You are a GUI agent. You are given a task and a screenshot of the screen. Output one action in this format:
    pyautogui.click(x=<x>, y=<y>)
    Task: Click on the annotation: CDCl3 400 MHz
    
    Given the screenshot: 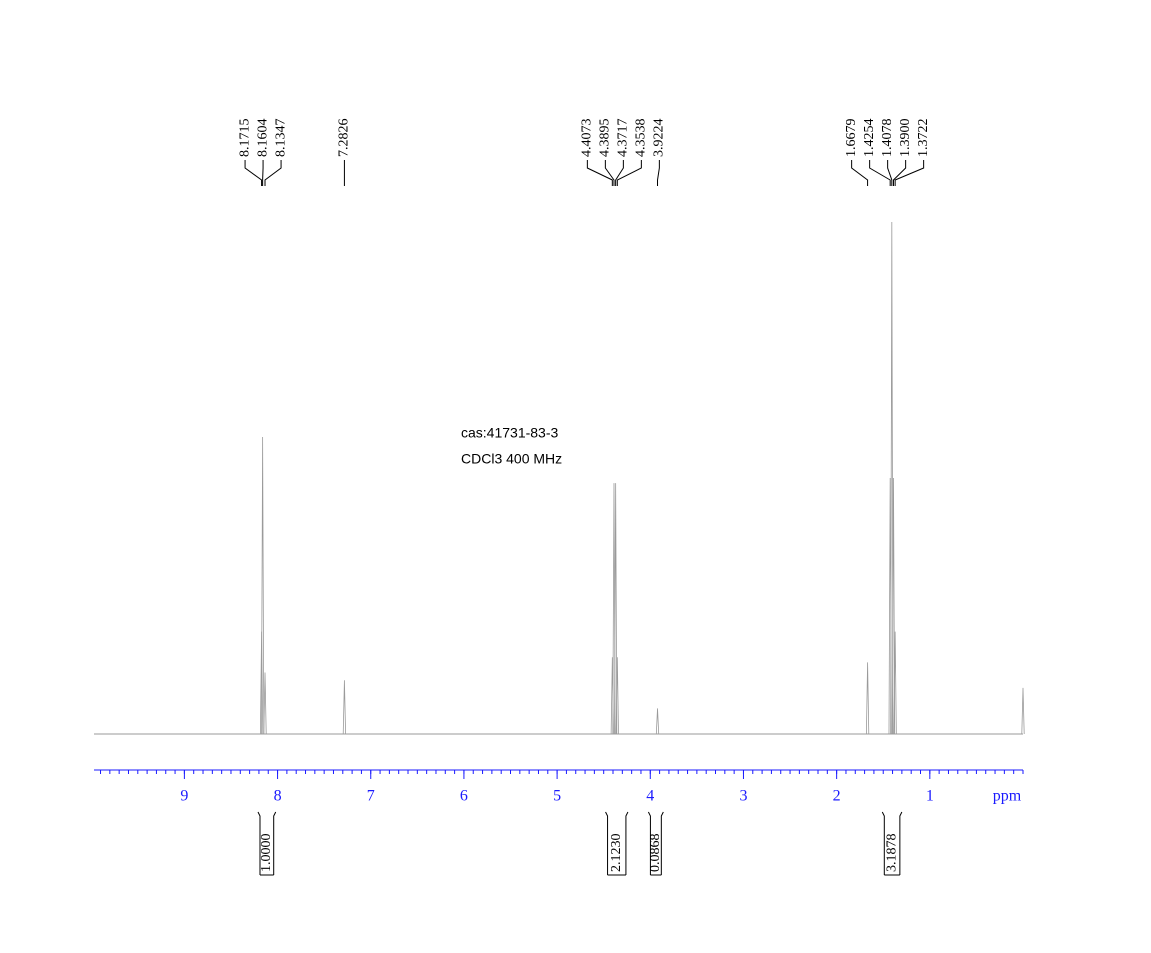 What is the action you would take?
    pyautogui.click(x=511, y=459)
    